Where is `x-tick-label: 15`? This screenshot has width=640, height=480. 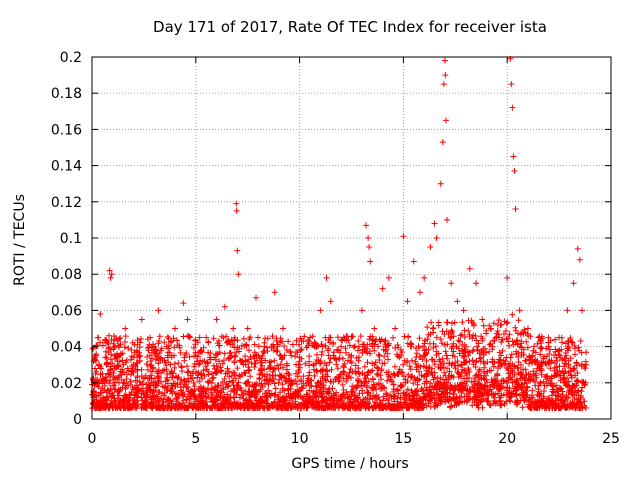 x-tick-label: 15 is located at coordinates (403, 439).